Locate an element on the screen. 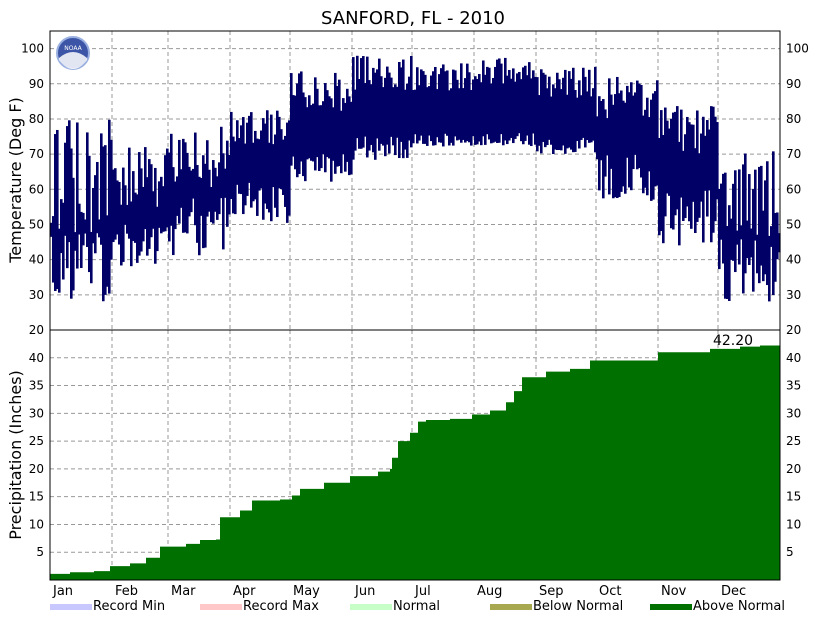  temp-tick-left: 100 is located at coordinates (32, 49).